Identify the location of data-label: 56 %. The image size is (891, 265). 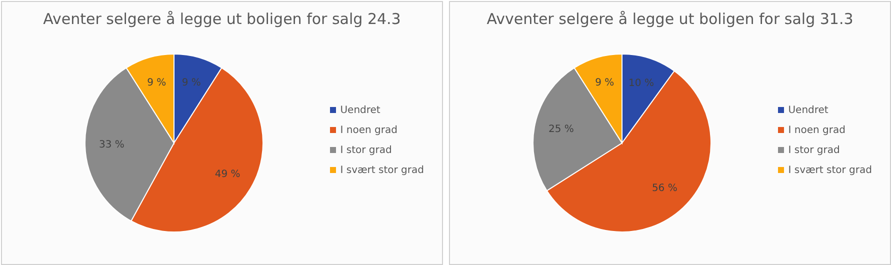
(665, 188).